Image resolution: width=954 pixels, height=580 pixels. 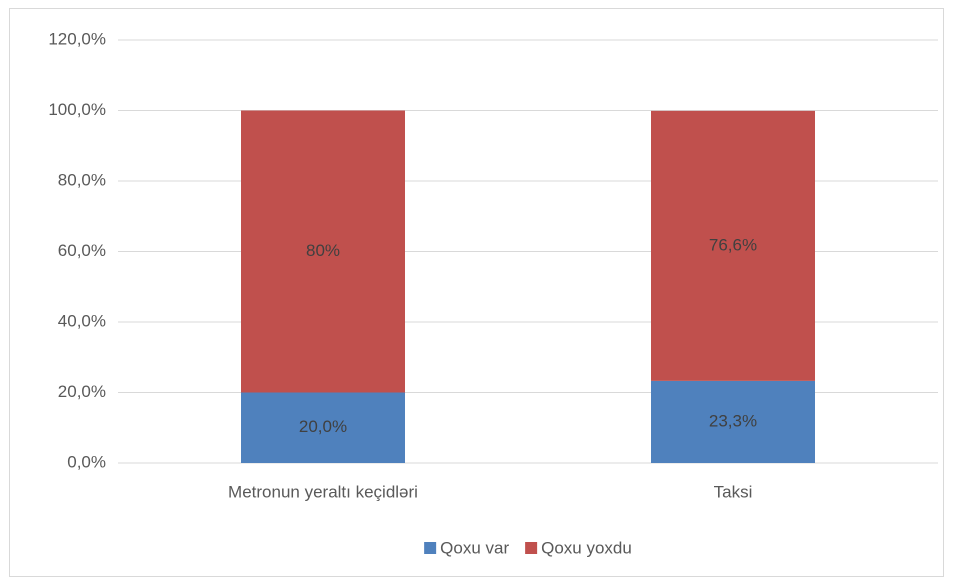 What do you see at coordinates (86, 461) in the screenshot?
I see `y-tick-label: 0,0%` at bounding box center [86, 461].